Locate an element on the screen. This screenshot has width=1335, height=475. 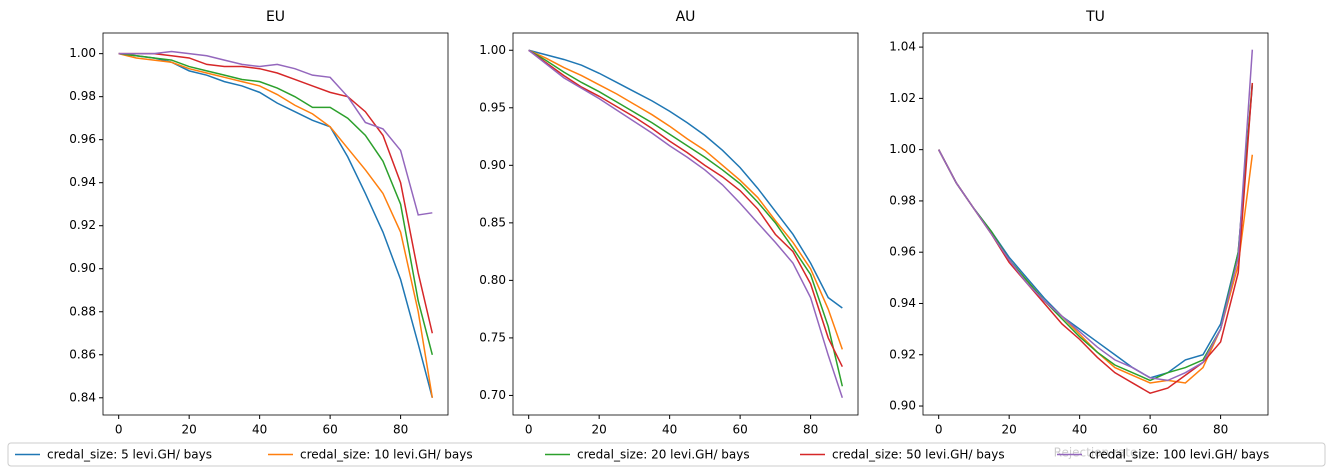
legend-box is located at coordinates (666, 454).